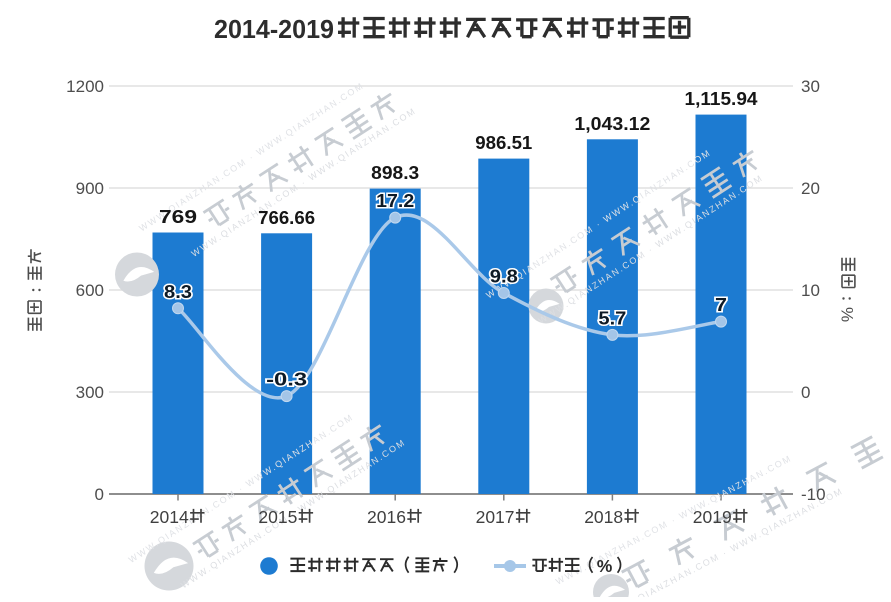 The image size is (891, 602). What do you see at coordinates (274, 29) in the screenshot?
I see `svg-text: 2014-2019` at bounding box center [274, 29].